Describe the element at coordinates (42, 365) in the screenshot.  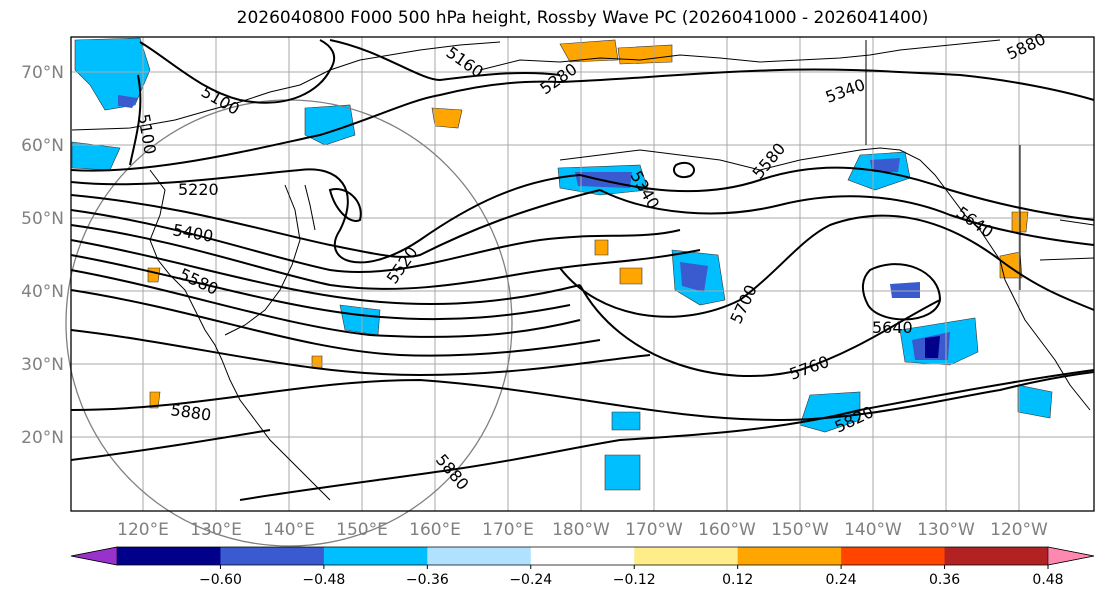
I see `lat-label: 30°N` at that location.